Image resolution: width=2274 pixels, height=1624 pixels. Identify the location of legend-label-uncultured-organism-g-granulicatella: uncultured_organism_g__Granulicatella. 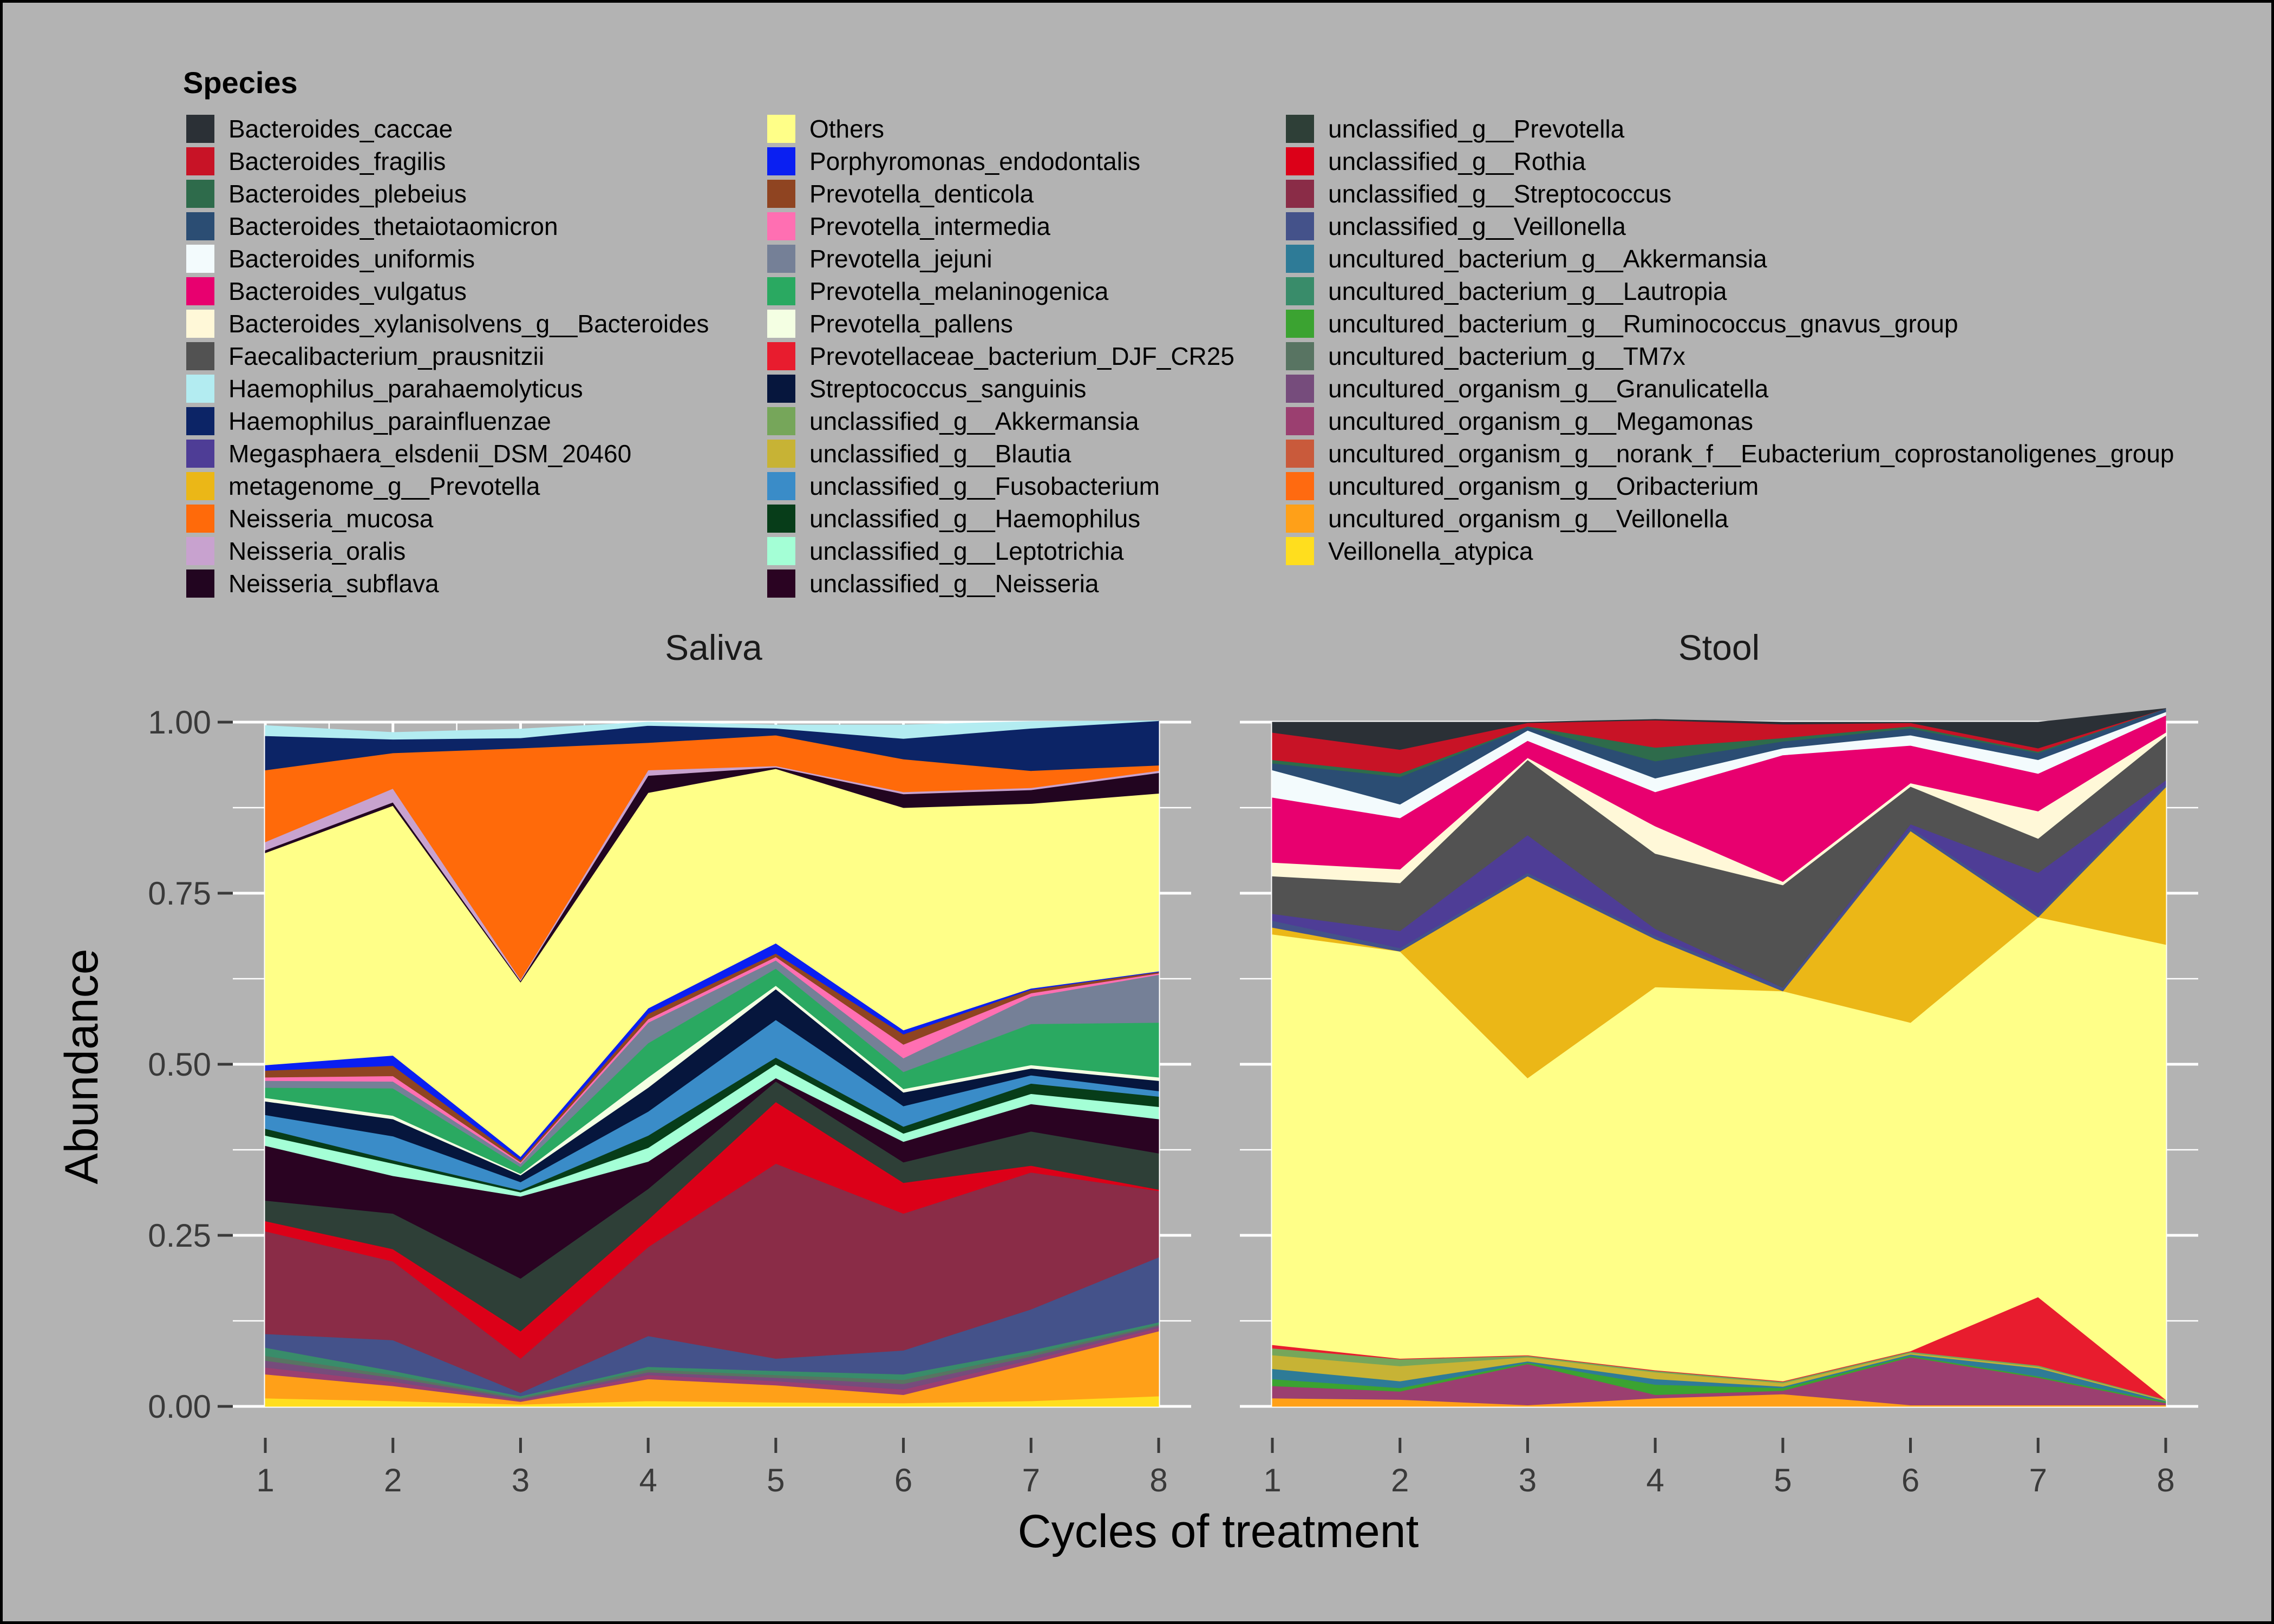
(1549, 389).